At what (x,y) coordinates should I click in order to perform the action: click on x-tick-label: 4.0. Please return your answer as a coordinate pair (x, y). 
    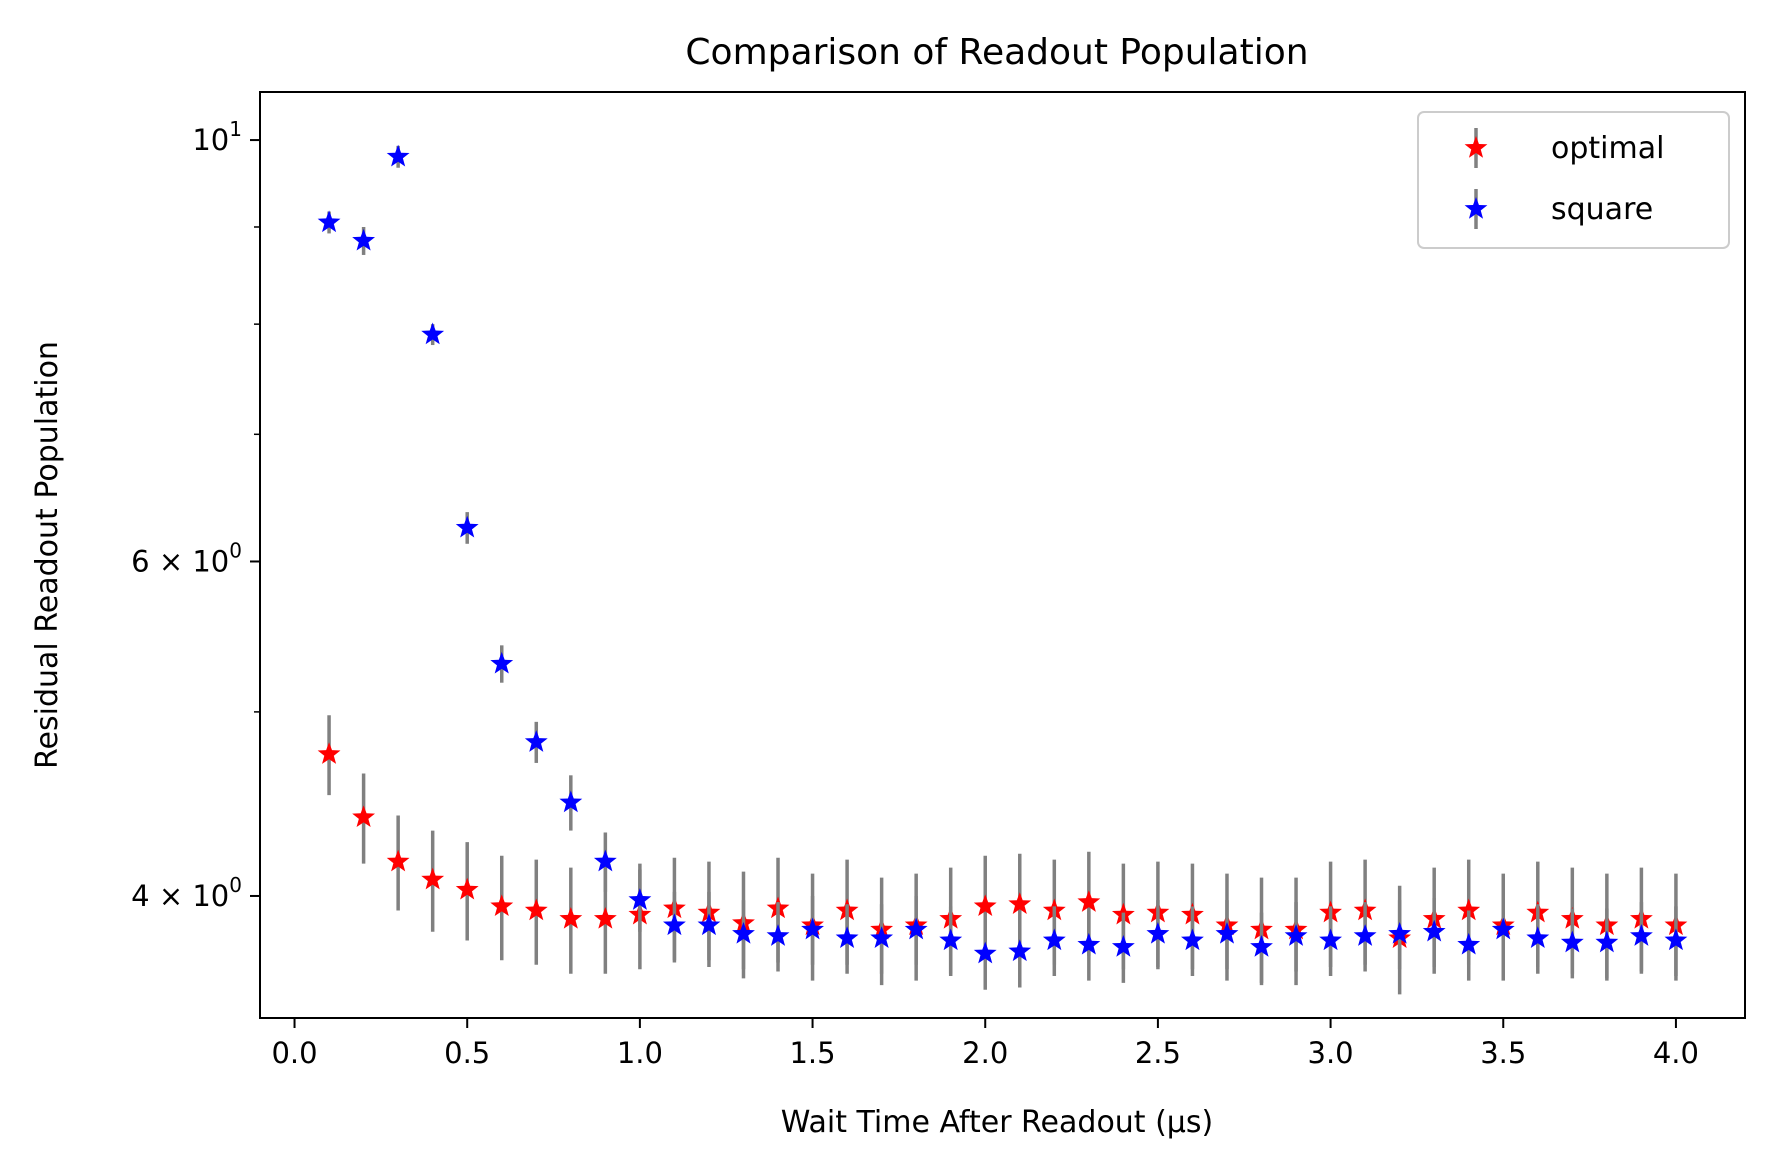
    Looking at the image, I should click on (1676, 1053).